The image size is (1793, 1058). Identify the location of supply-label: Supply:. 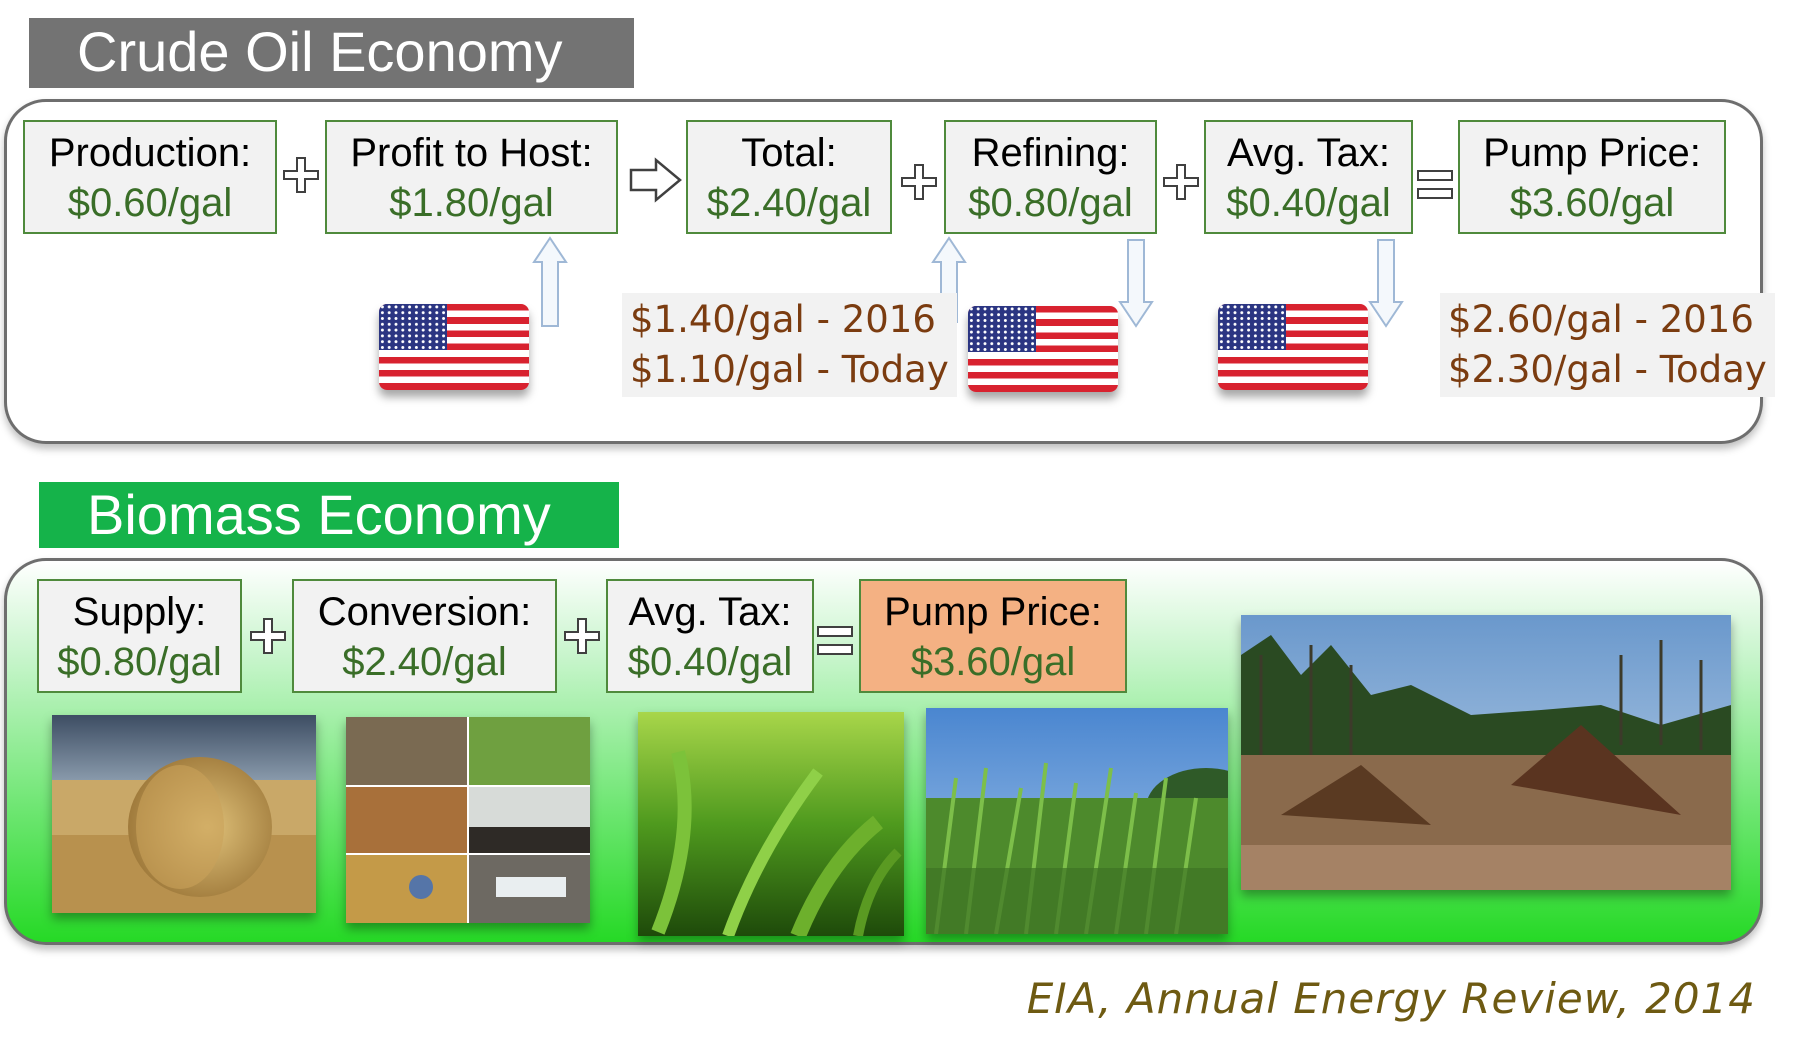
(139, 612).